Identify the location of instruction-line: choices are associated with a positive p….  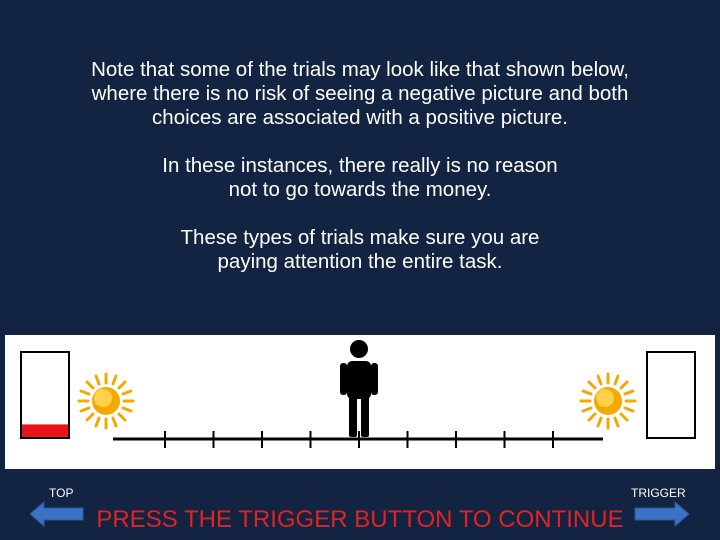
(360, 117).